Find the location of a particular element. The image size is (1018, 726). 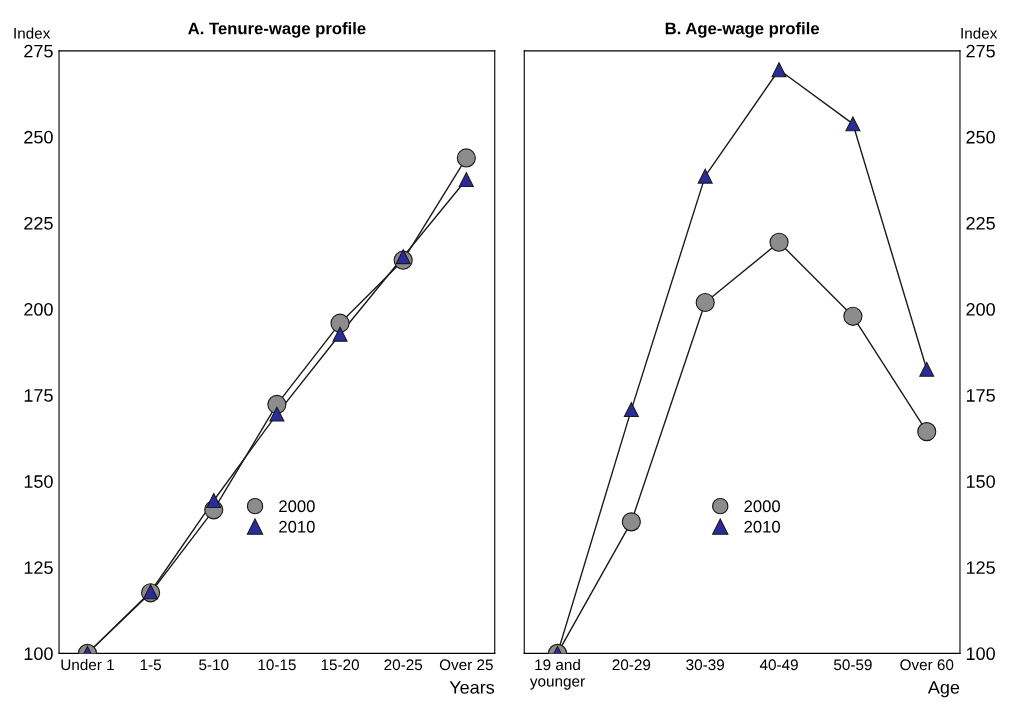

x-tick-label: 15-20 is located at coordinates (340, 665).